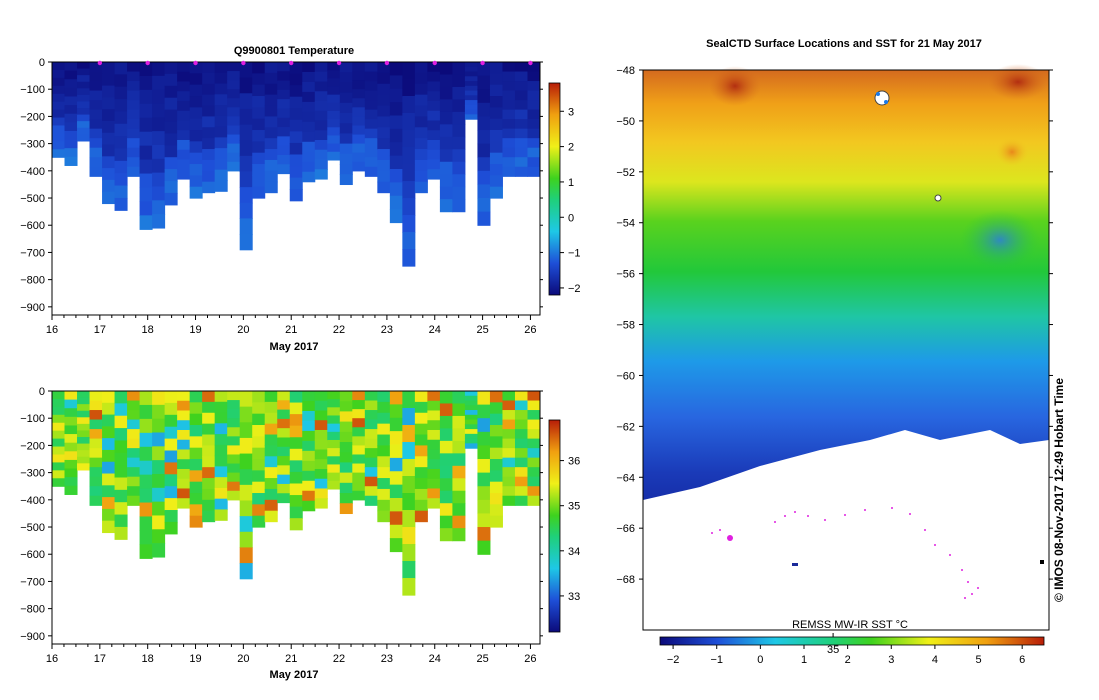 The height and width of the screenshot is (700, 1099). What do you see at coordinates (850, 625) in the screenshot?
I see `sst-colorbar-title: REMSS MW-IR SST °C` at bounding box center [850, 625].